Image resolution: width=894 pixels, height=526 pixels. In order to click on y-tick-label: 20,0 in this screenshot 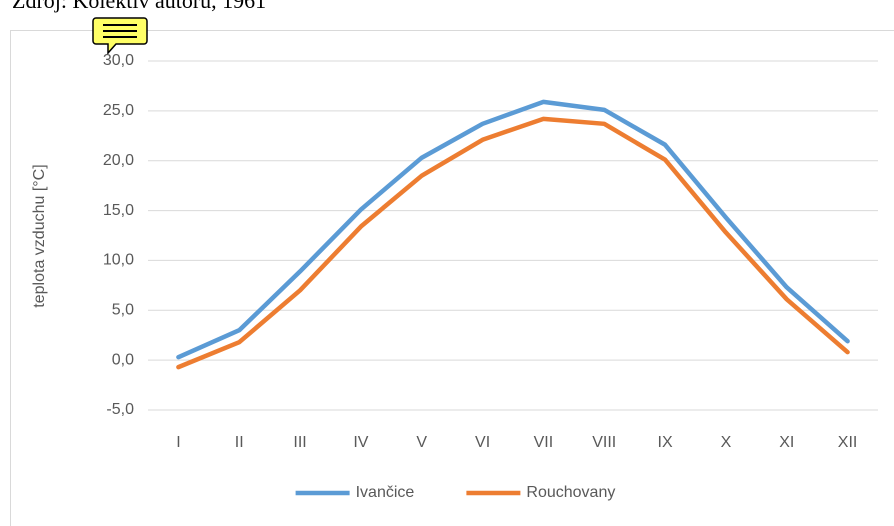, I will do `click(118, 160)`.